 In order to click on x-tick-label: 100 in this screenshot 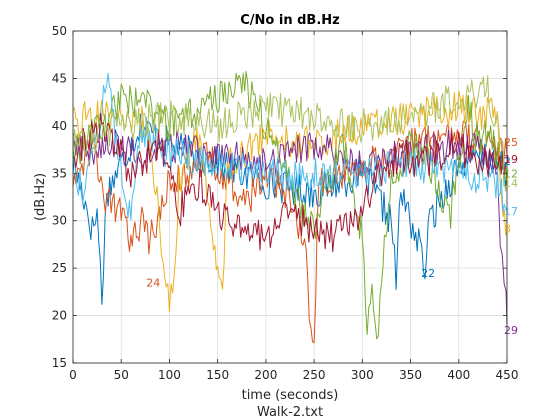, I will do `click(169, 375)`.